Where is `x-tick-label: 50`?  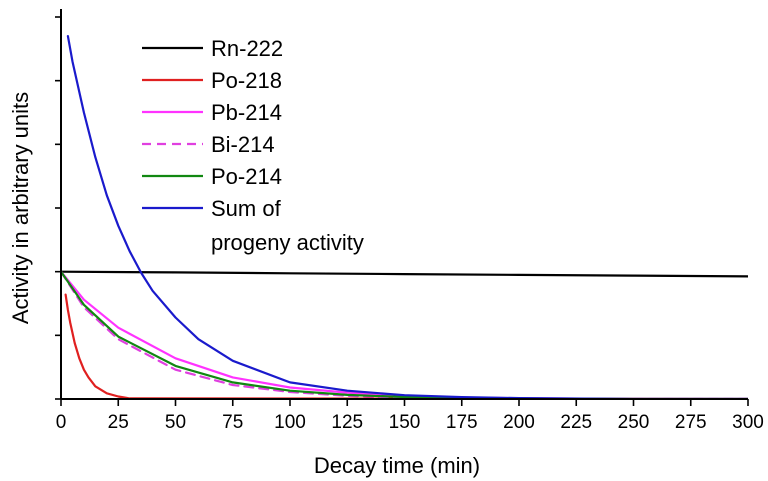 x-tick-label: 50 is located at coordinates (175, 422).